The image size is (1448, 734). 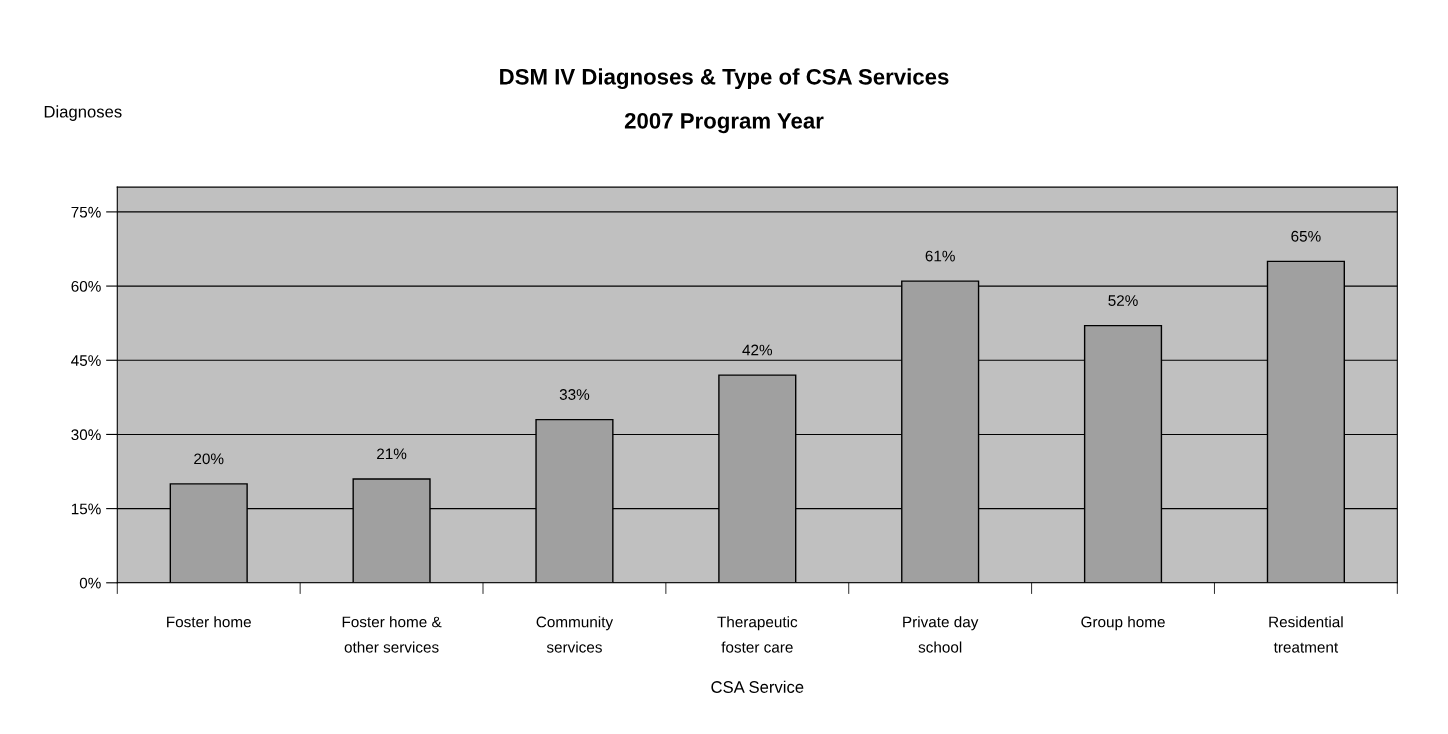 I want to click on x-tick-label: Therapeutic foster care, so click(x=757, y=634).